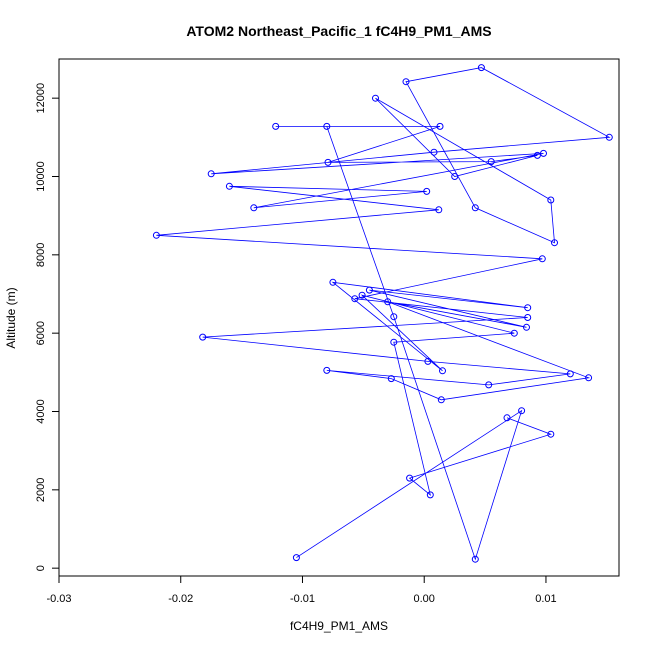  Describe the element at coordinates (545, 599) in the screenshot. I see `x-tick-label: 0.01` at that location.